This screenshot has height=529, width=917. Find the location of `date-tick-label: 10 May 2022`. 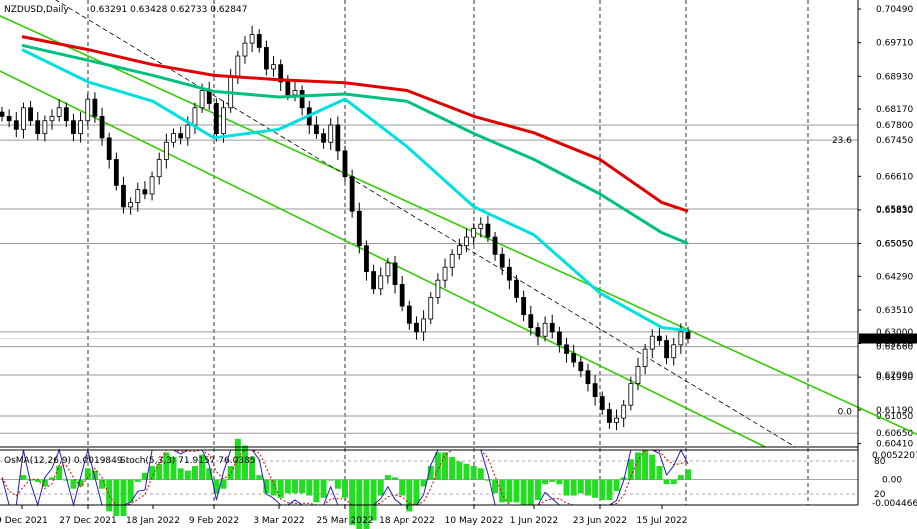

date-tick-label: 10 May 2022 is located at coordinates (474, 521).